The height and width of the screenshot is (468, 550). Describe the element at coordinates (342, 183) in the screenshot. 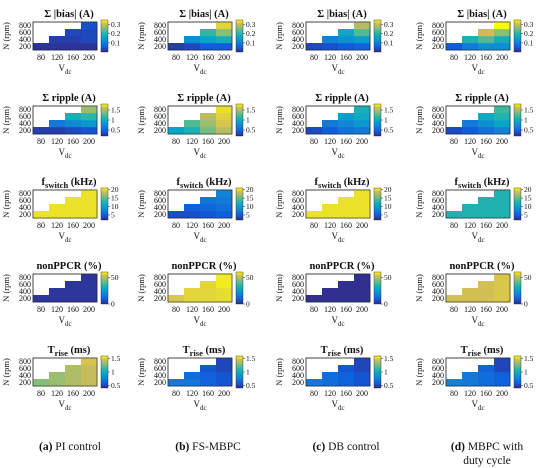

I see `panel-title: fswitch (kHz)` at that location.